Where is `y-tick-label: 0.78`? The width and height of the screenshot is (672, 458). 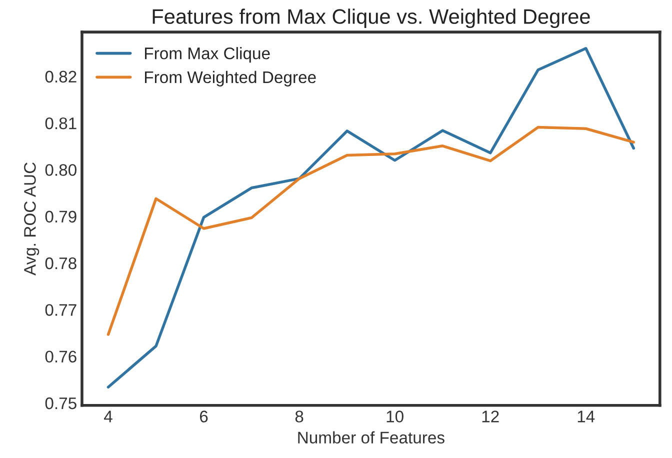
y-tick-label: 0.78 is located at coordinates (60, 263).